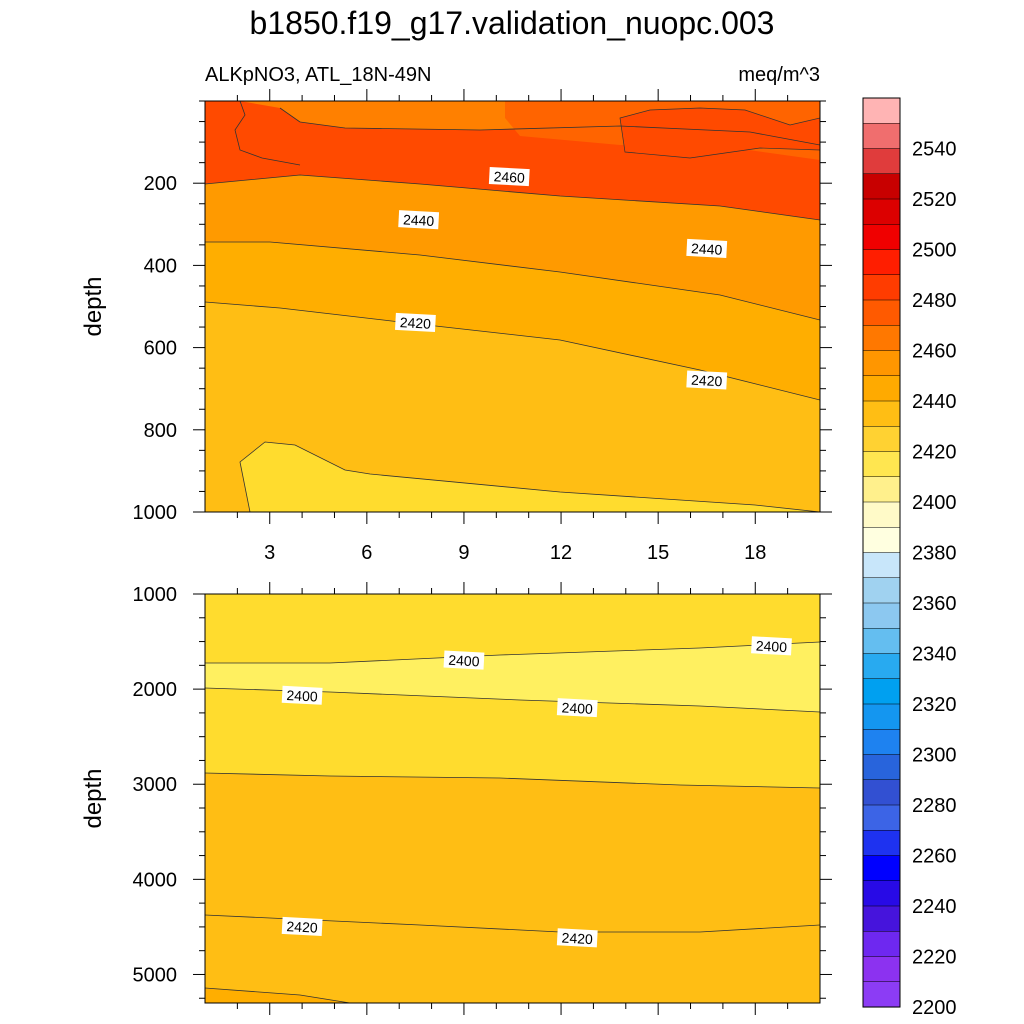 The height and width of the screenshot is (1024, 1024). What do you see at coordinates (755, 553) in the screenshot?
I see `x-tick-label: 18` at bounding box center [755, 553].